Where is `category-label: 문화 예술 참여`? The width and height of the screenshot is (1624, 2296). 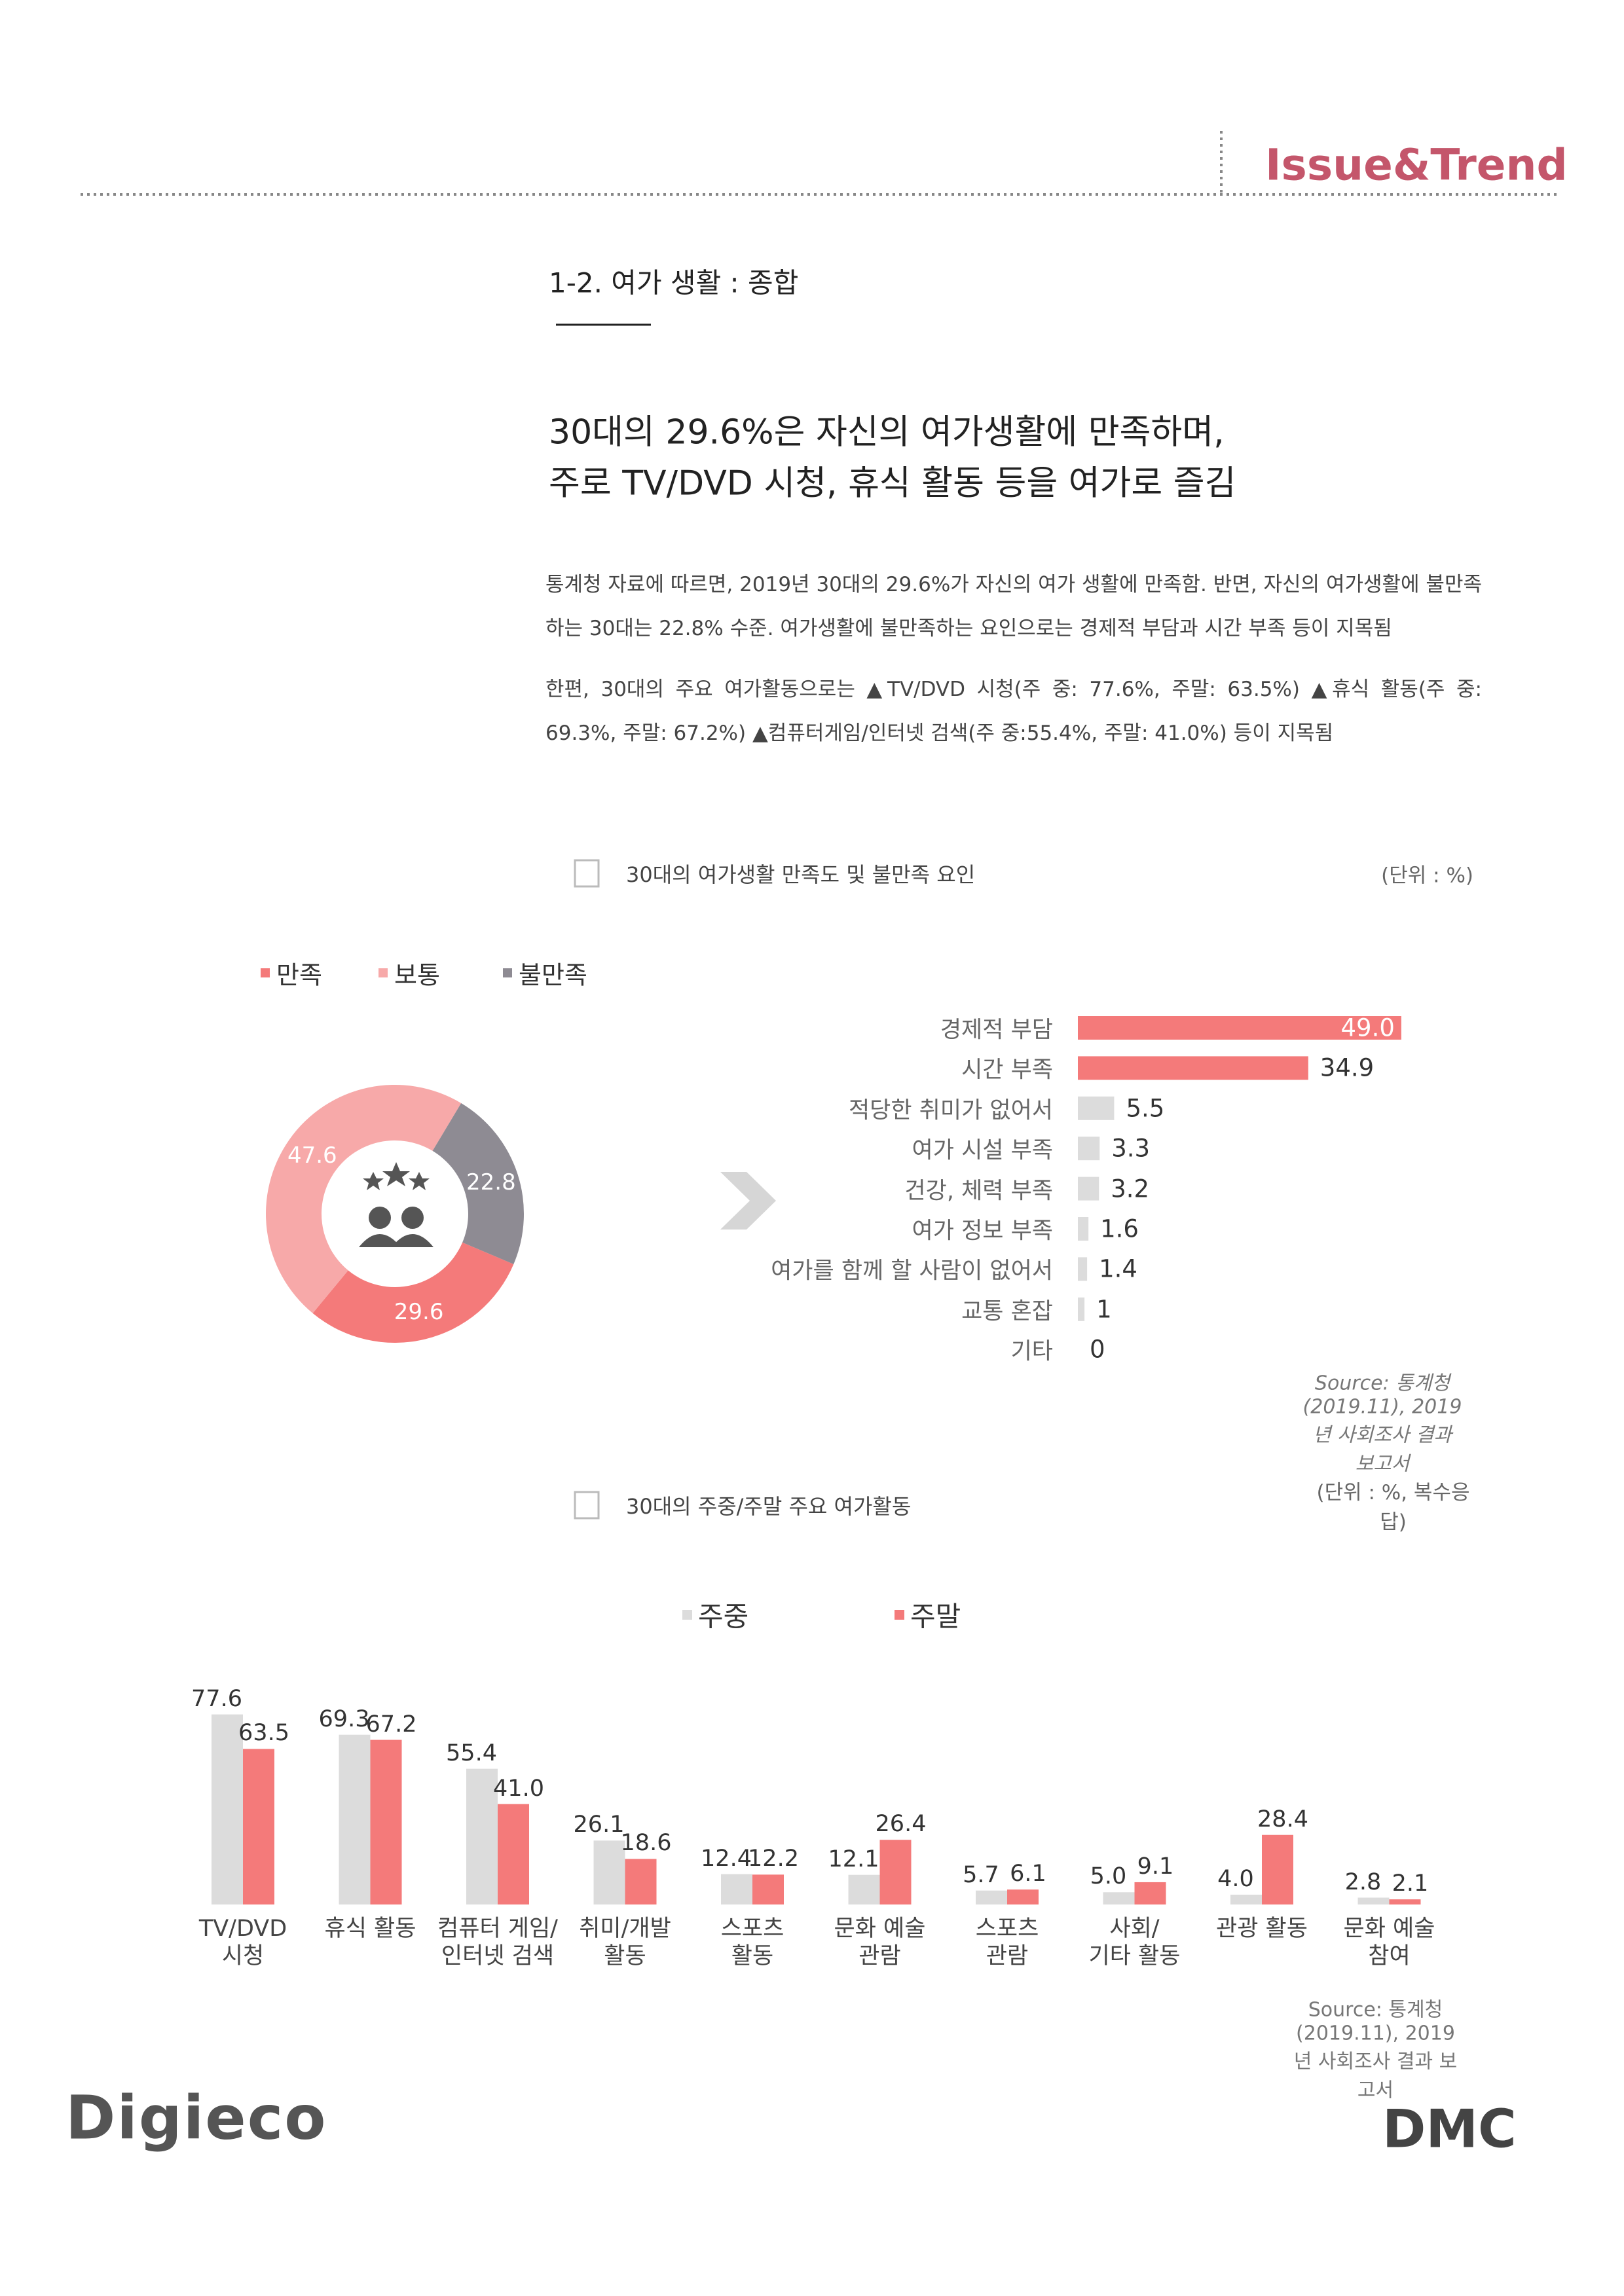
category-label: 문화 예술 참여 is located at coordinates (1389, 1942).